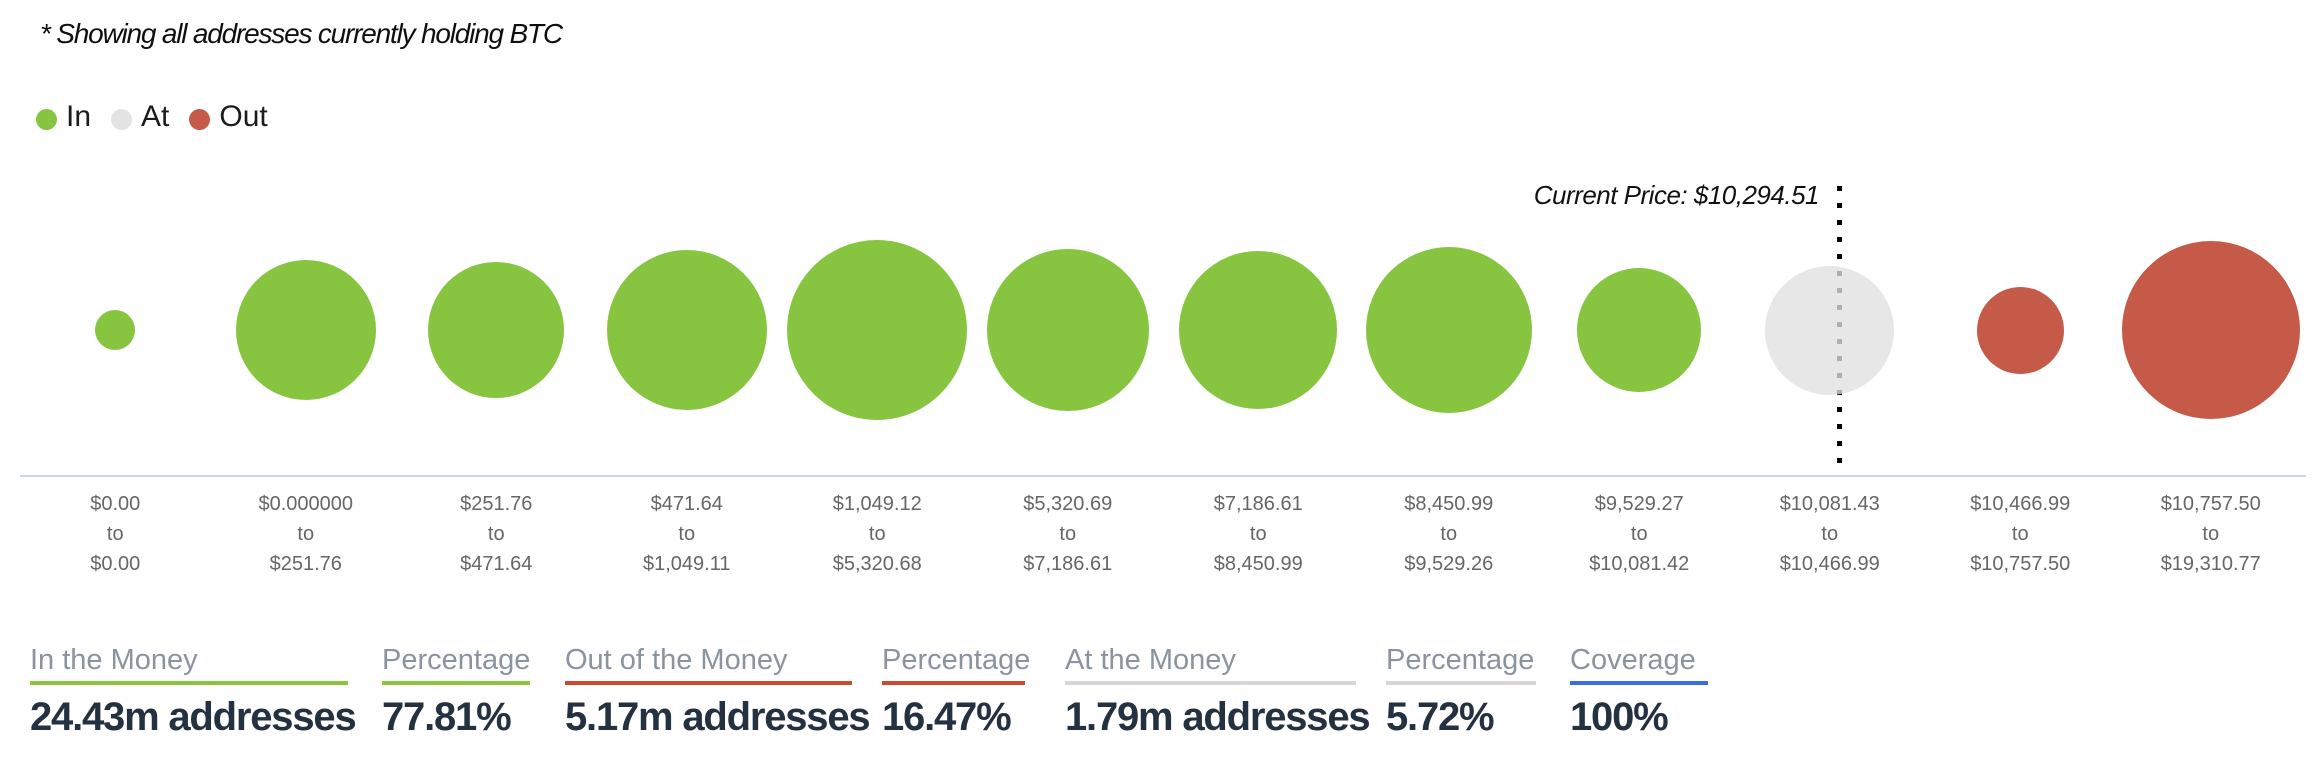 The width and height of the screenshot is (2324, 760). I want to click on stat-label: Coverage, so click(1639, 665).